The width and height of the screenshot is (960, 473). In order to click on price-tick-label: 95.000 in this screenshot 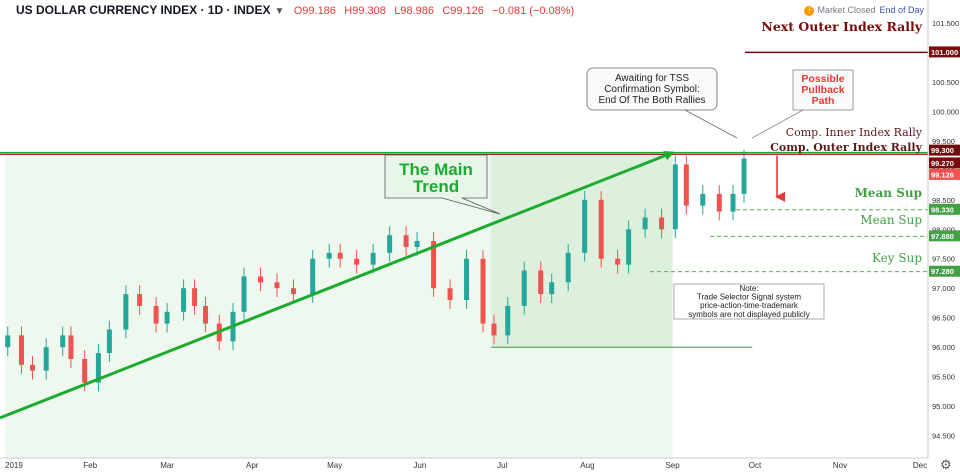, I will do `click(943, 406)`.